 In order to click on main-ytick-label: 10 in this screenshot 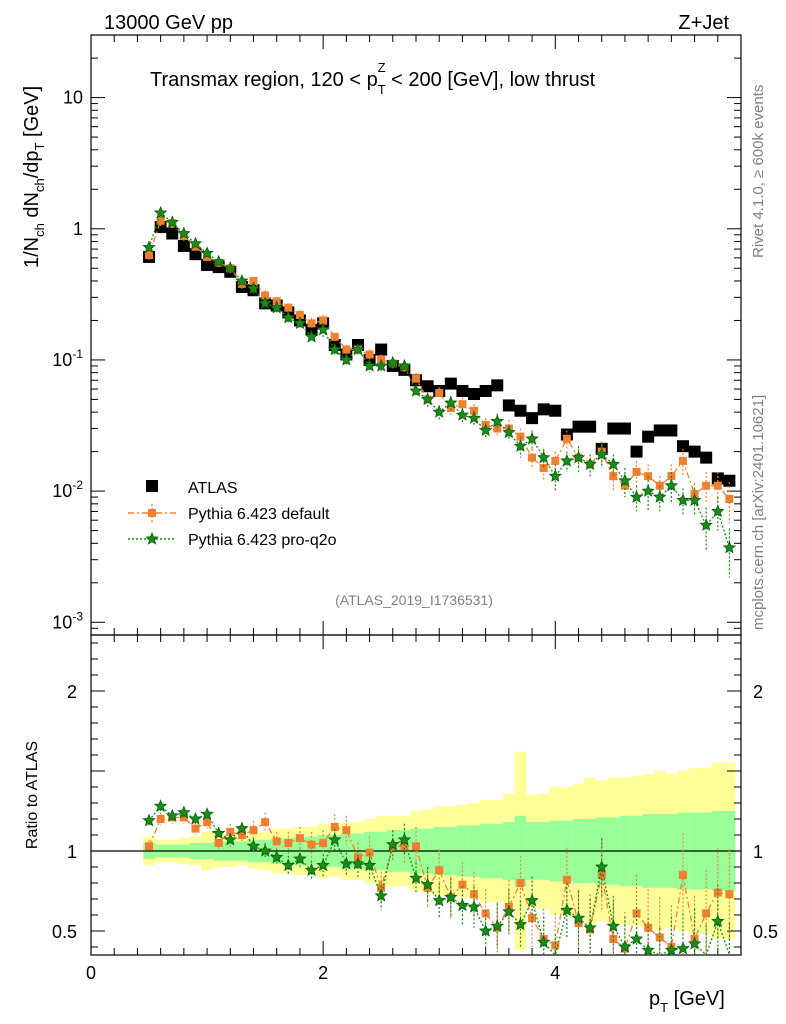, I will do `click(73, 98)`.